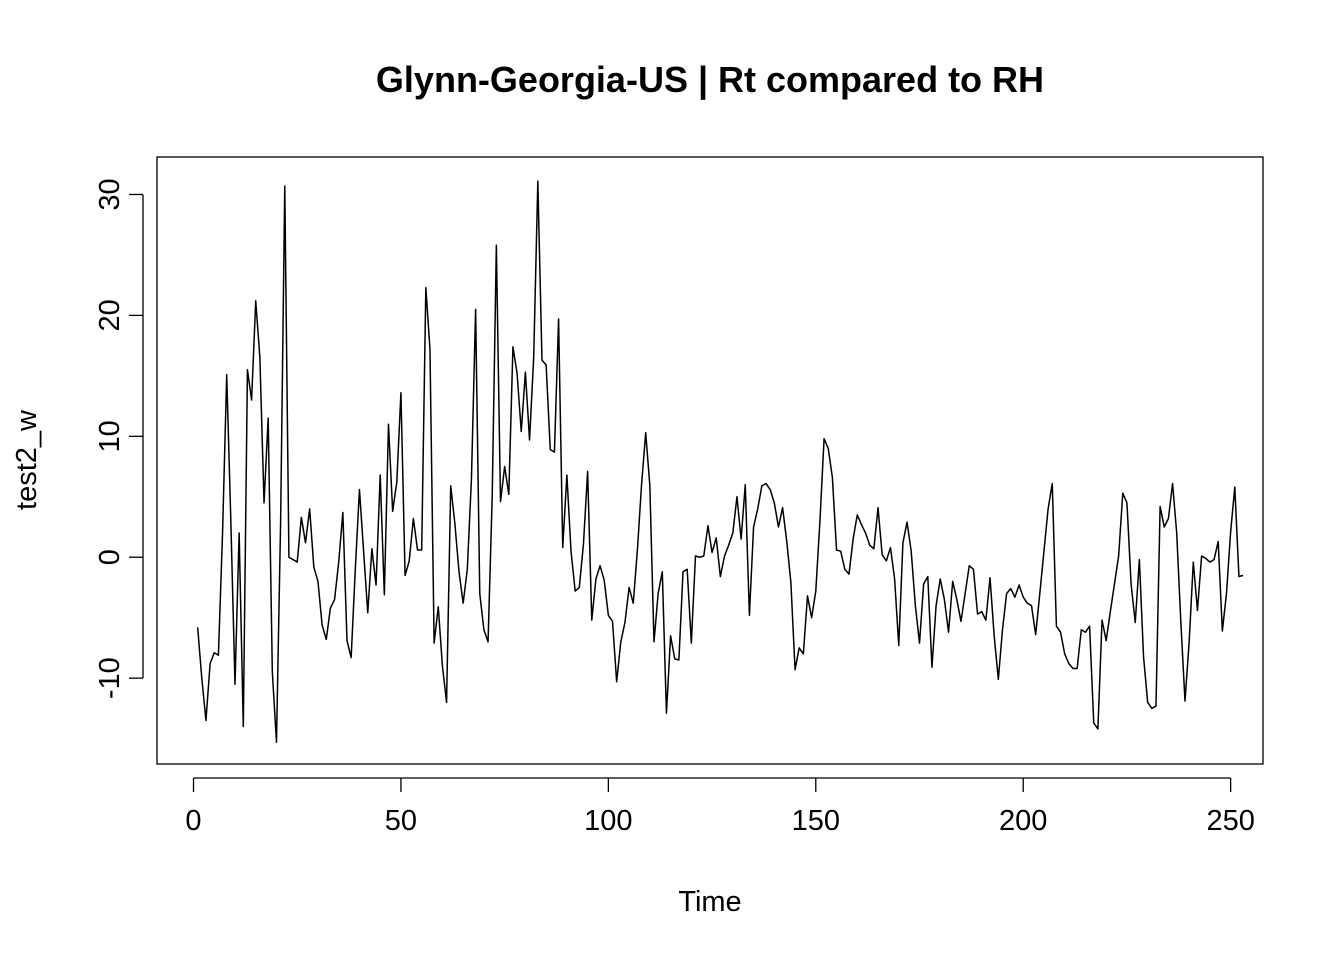 This screenshot has height=960, width=1344. Describe the element at coordinates (110, 557) in the screenshot. I see `y-tick-label: 0` at that location.